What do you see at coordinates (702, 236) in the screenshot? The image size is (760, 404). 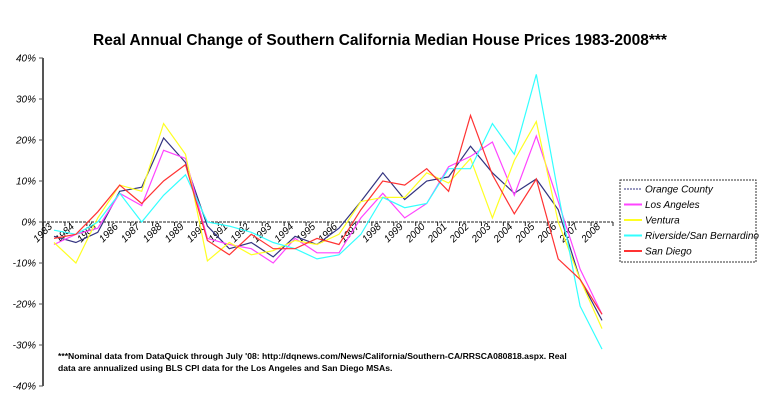 I see `legend-label: Riverside/San Bernardino` at bounding box center [702, 236].